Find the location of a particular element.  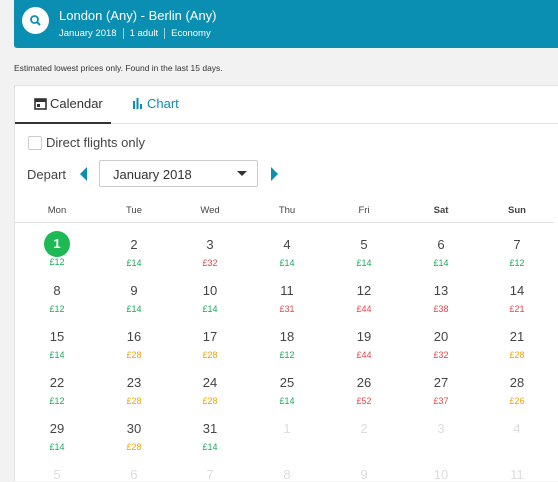

day-cell: 24 £28 is located at coordinates (210, 390).